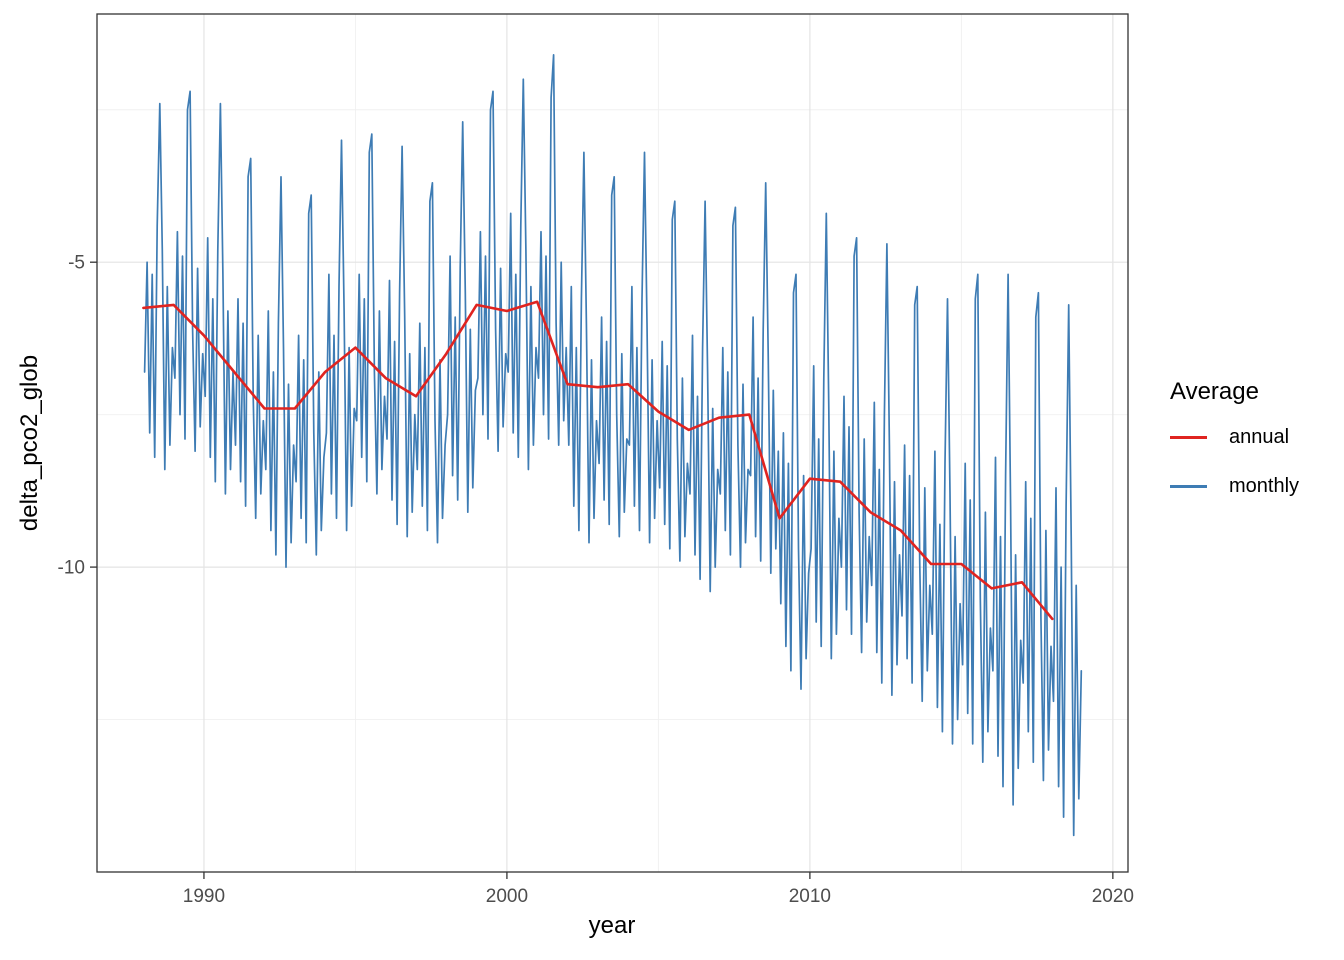 The image size is (1344, 960). I want to click on legend-title: Average, so click(1214, 391).